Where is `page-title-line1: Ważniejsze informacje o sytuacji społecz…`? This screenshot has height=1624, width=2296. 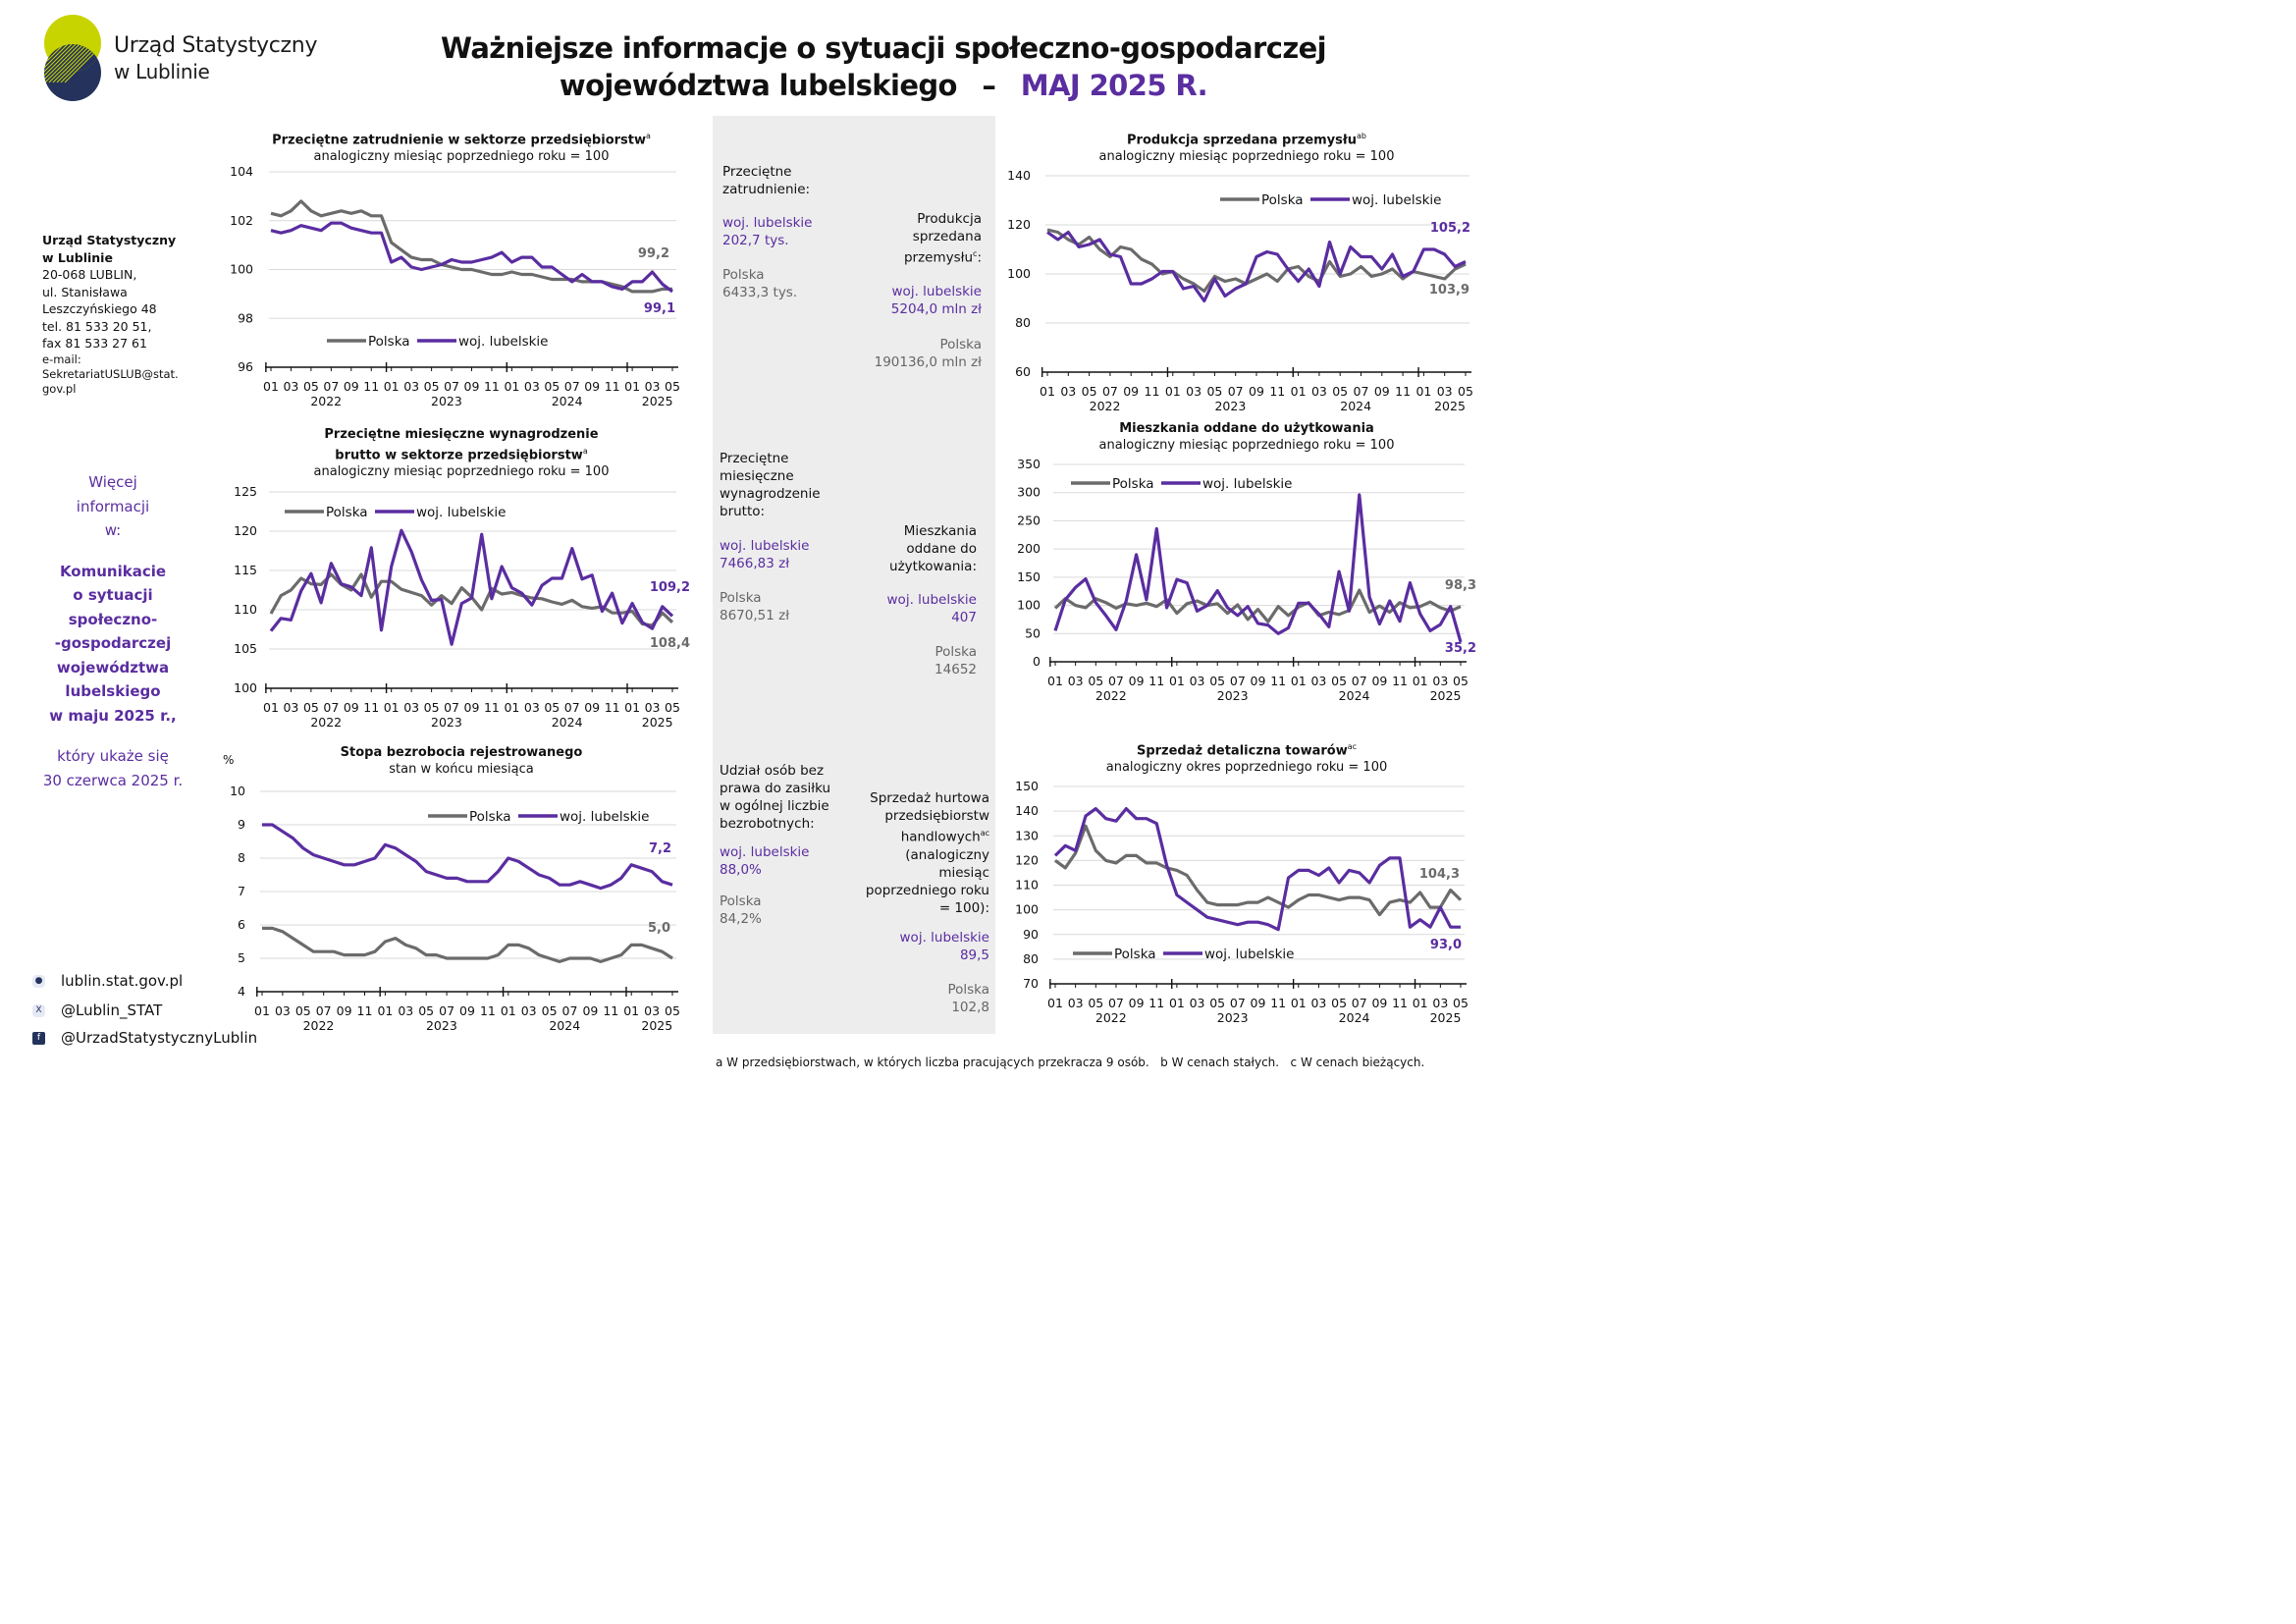
page-title-line1: Ważniejsze informacje o sytuacji społecz… is located at coordinates (883, 48).